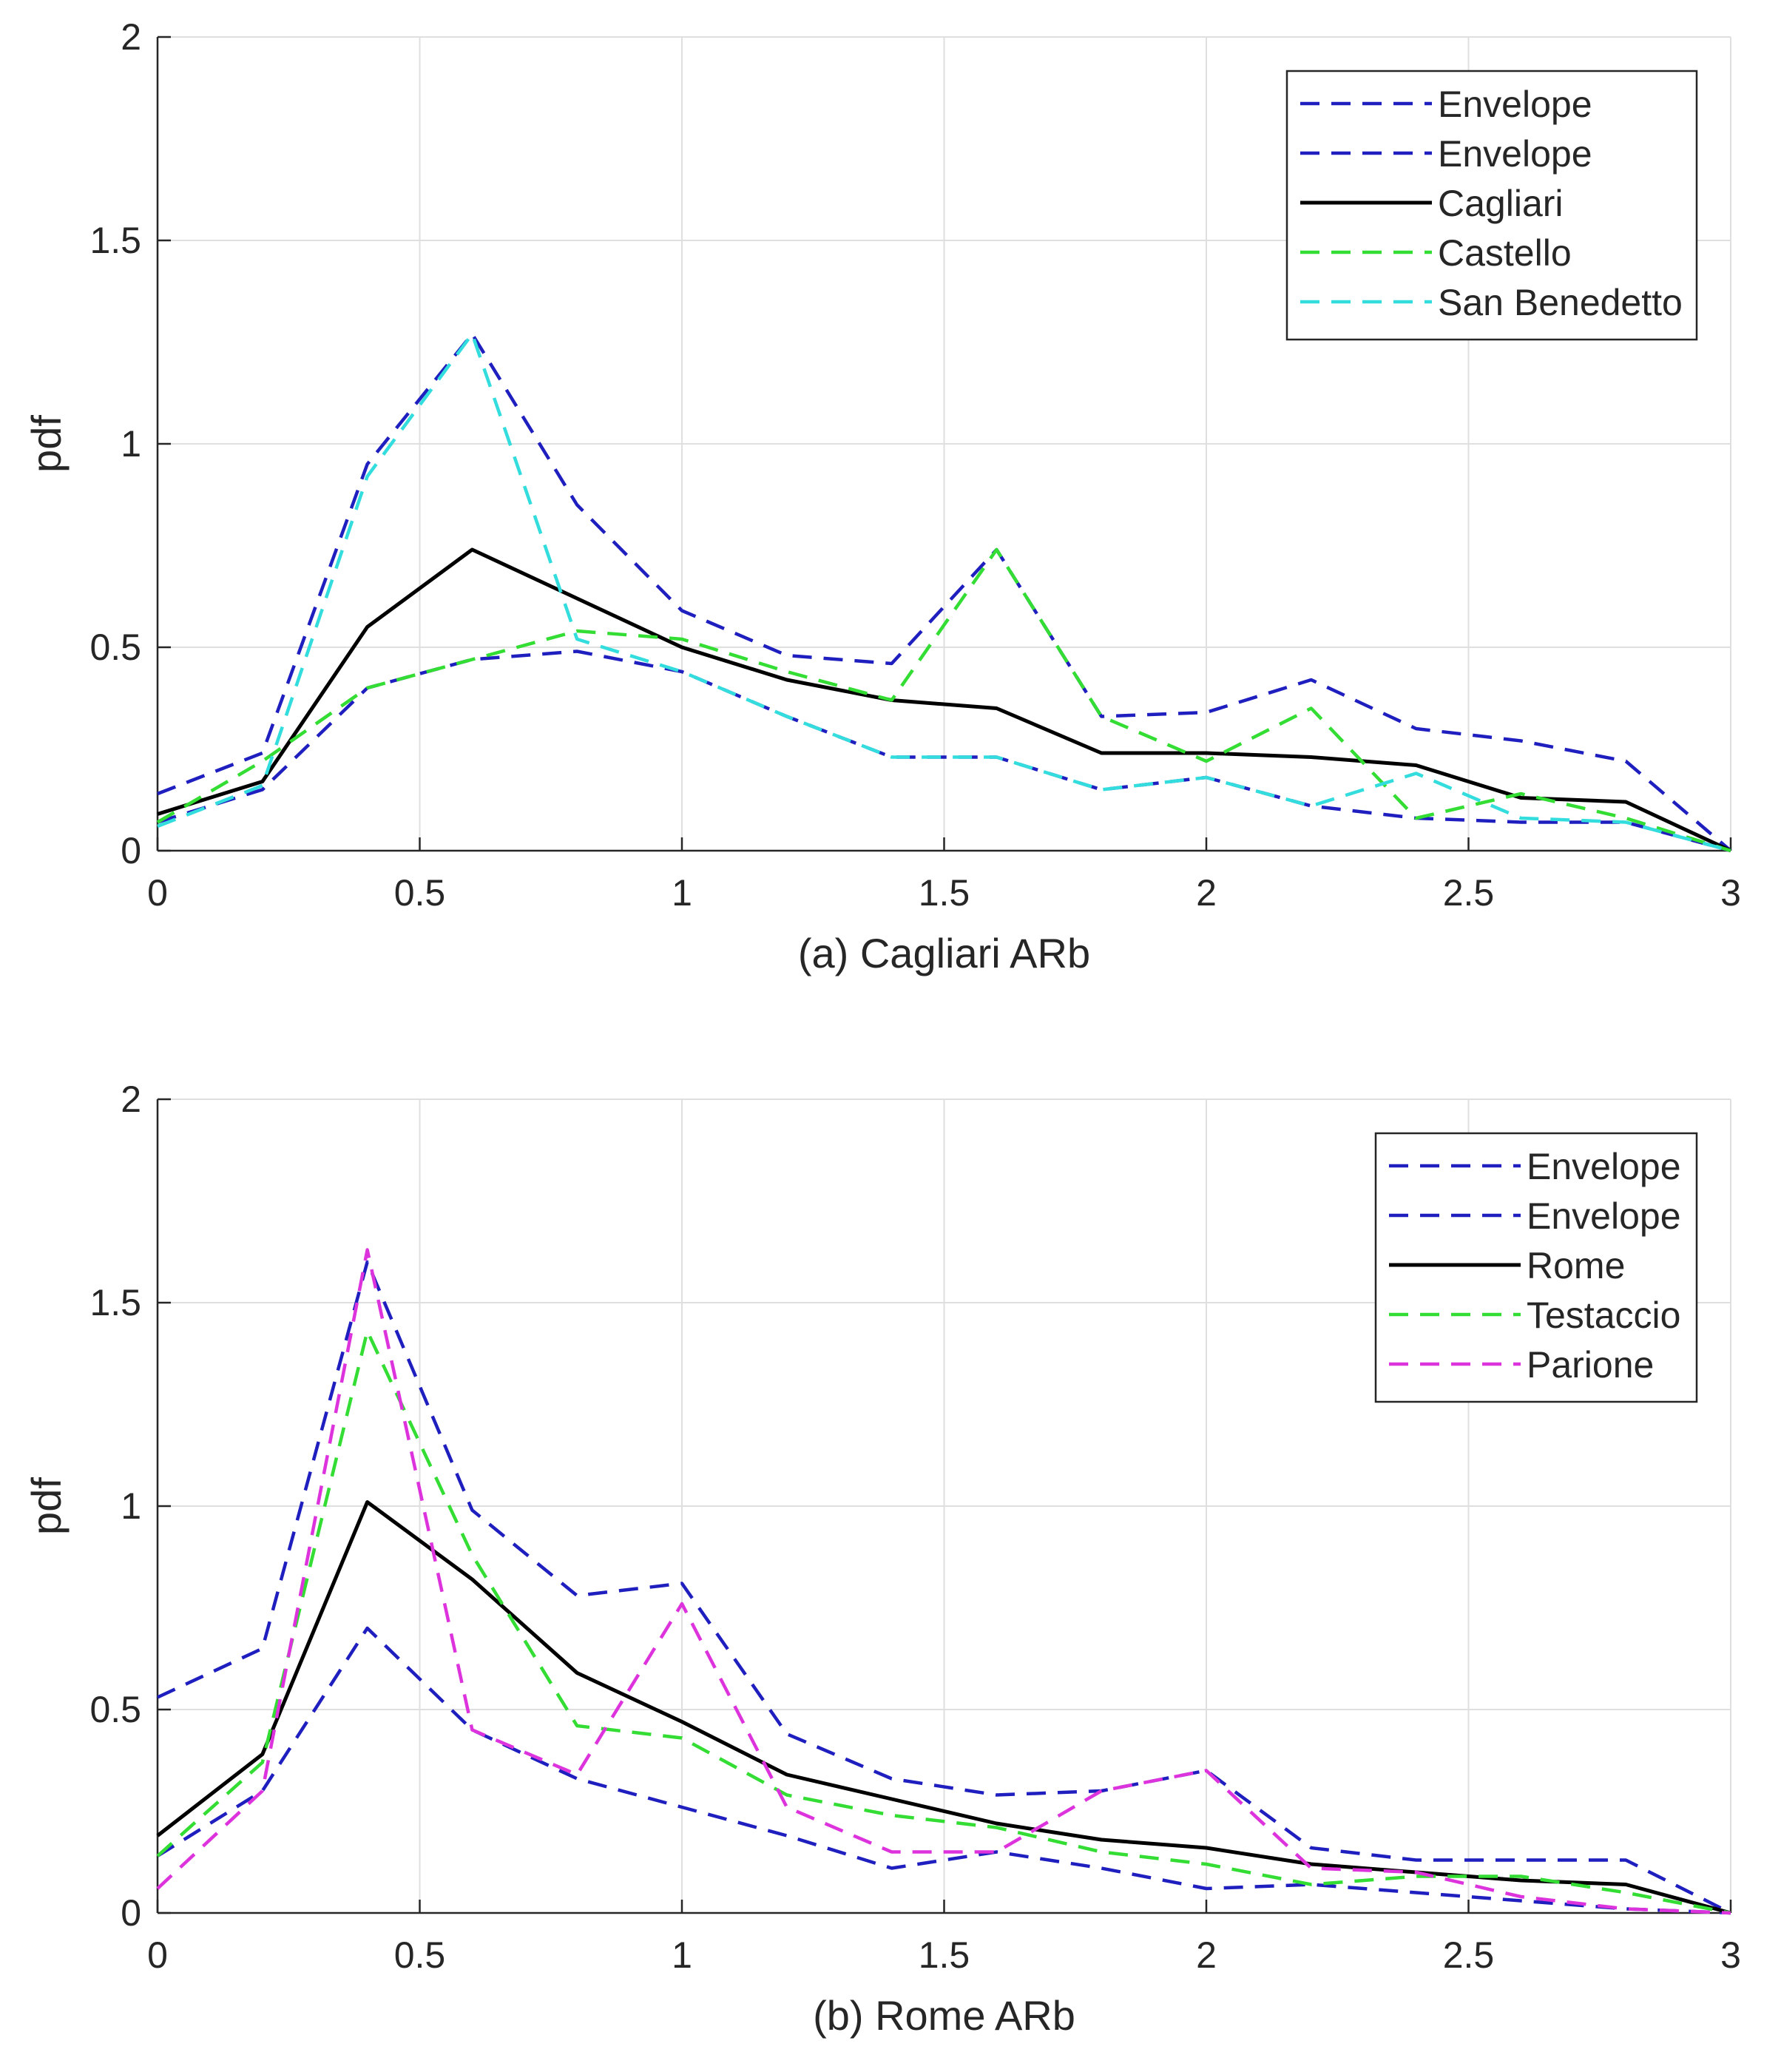 The image size is (1781, 2072). I want to click on legend: Envelope Envelope Rome Testaccio Parione, so click(1536, 1267).